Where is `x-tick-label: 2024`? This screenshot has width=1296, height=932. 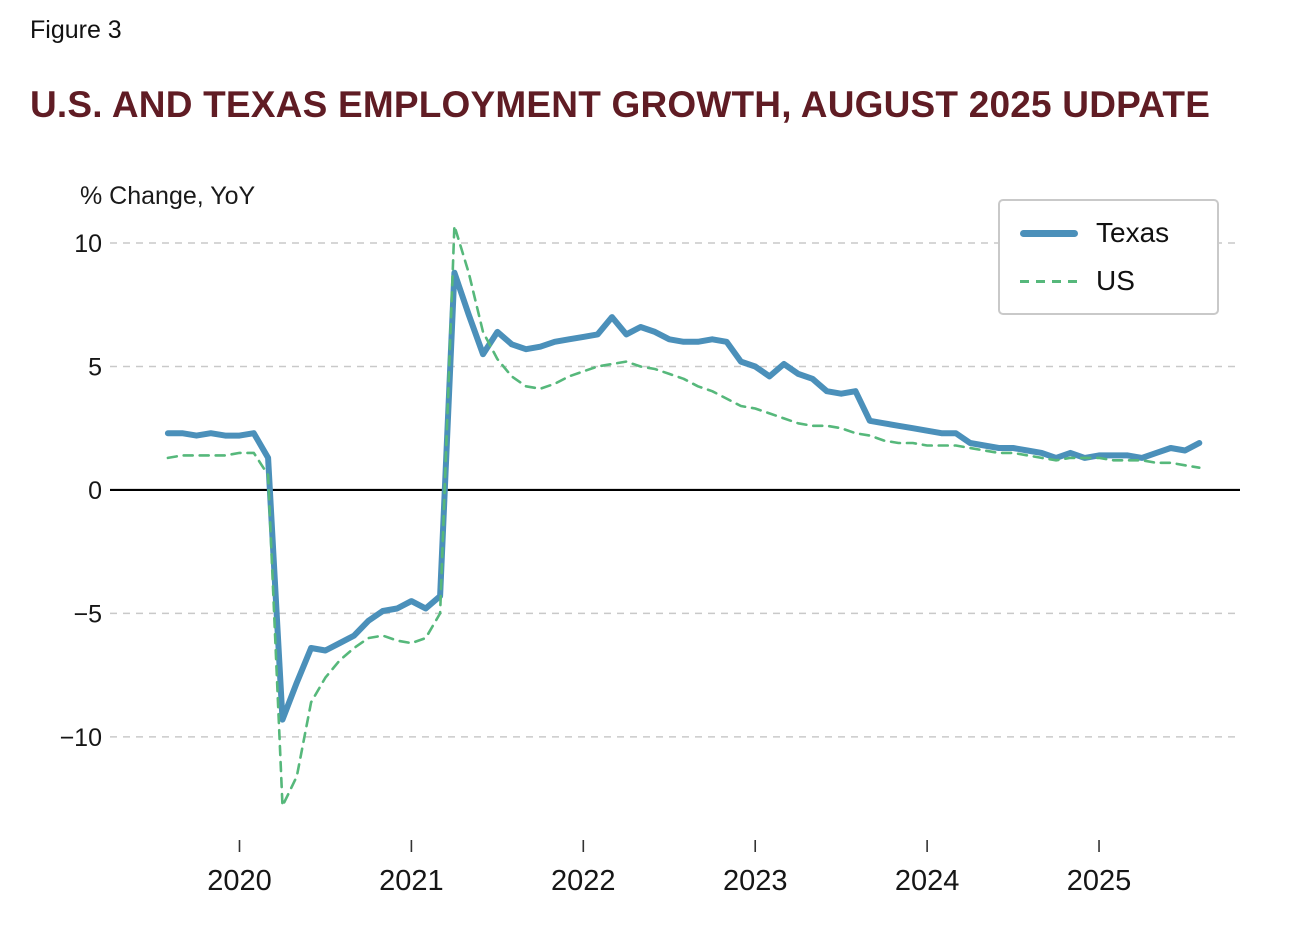
x-tick-label: 2024 is located at coordinates (927, 881).